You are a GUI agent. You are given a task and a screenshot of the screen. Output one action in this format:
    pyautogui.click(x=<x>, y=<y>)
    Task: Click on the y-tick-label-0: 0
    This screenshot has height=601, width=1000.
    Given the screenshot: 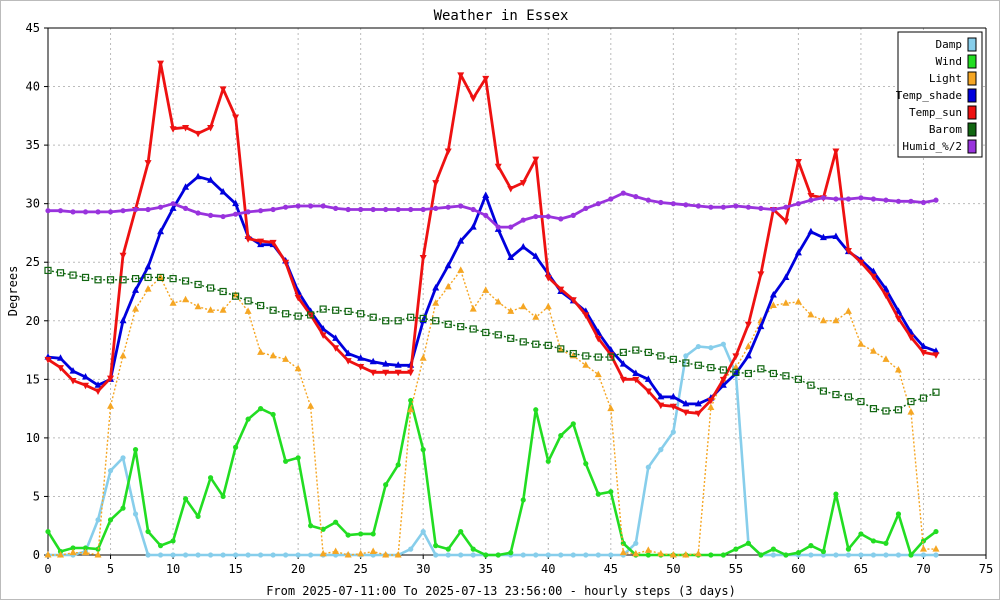 What is the action you would take?
    pyautogui.click(x=36, y=555)
    